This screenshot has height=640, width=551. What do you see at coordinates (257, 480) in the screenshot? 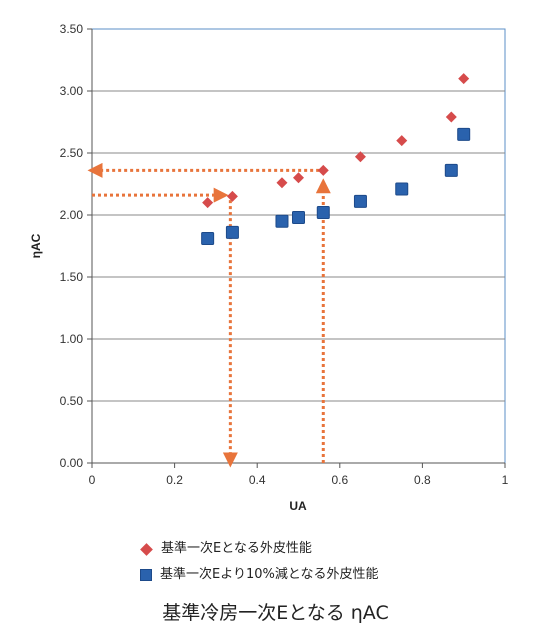
I see `x-tick-label: 0.4` at bounding box center [257, 480].